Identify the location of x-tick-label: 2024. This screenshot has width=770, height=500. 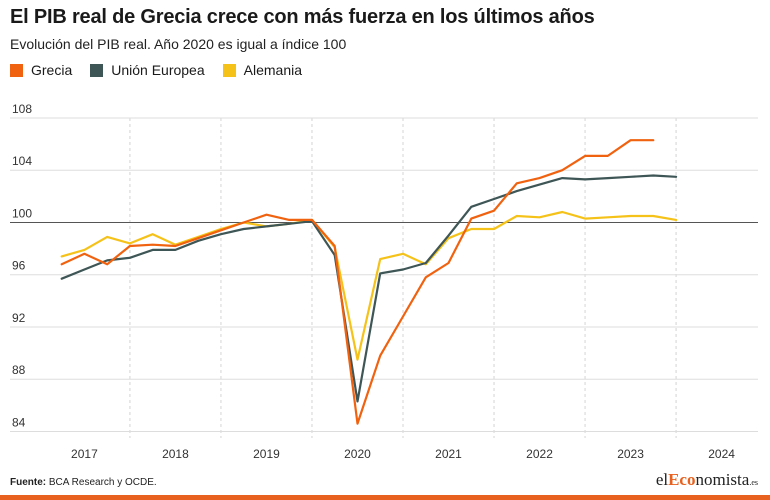
(721, 454).